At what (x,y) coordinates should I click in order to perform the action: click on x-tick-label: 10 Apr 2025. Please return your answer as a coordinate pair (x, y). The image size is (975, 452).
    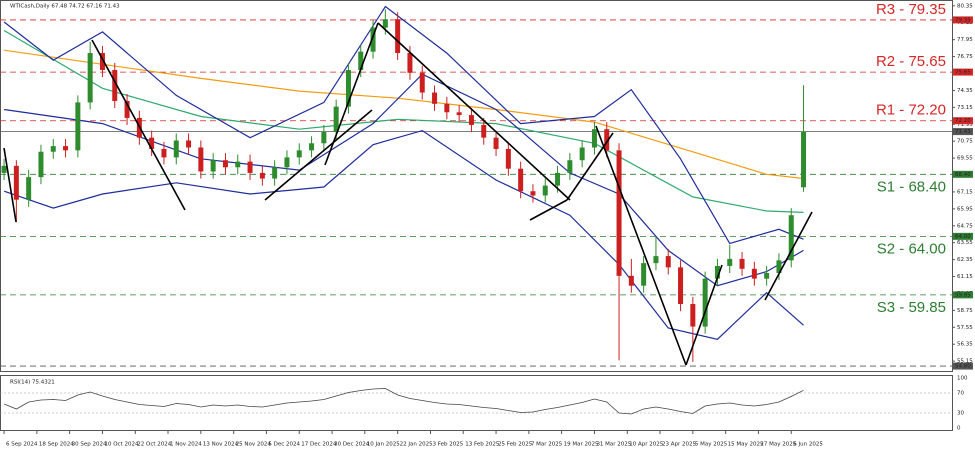
    Looking at the image, I should click on (646, 445).